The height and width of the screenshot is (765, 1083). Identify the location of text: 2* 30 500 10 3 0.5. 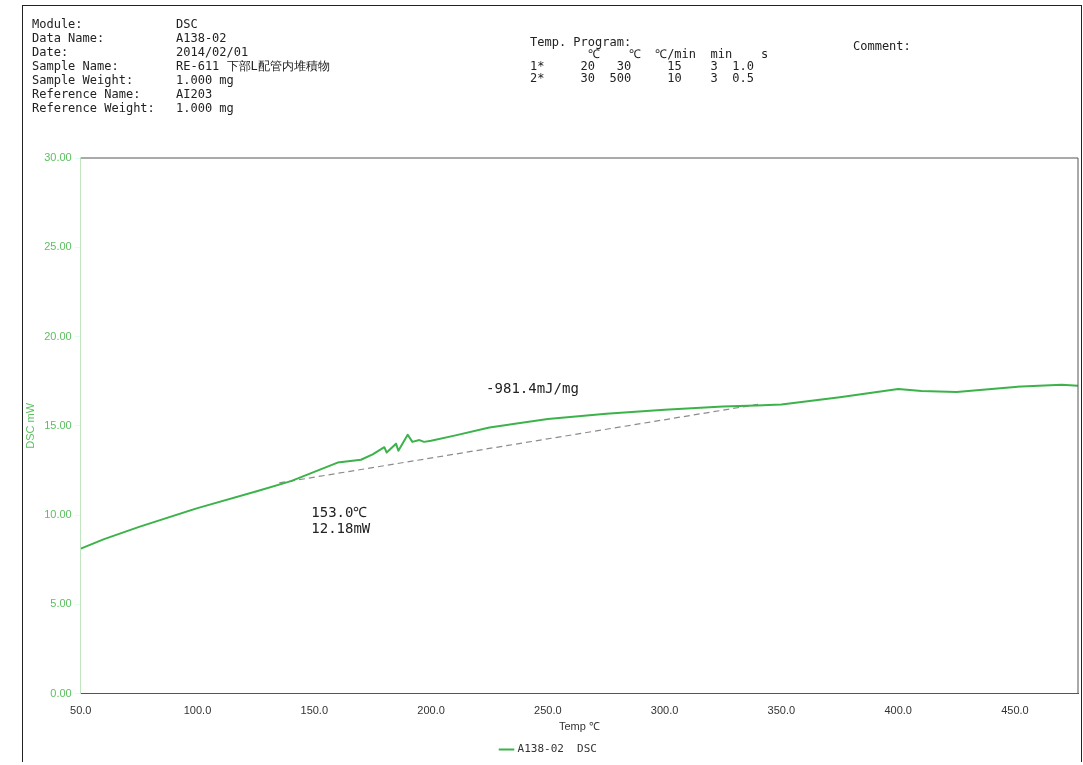
(642, 78).